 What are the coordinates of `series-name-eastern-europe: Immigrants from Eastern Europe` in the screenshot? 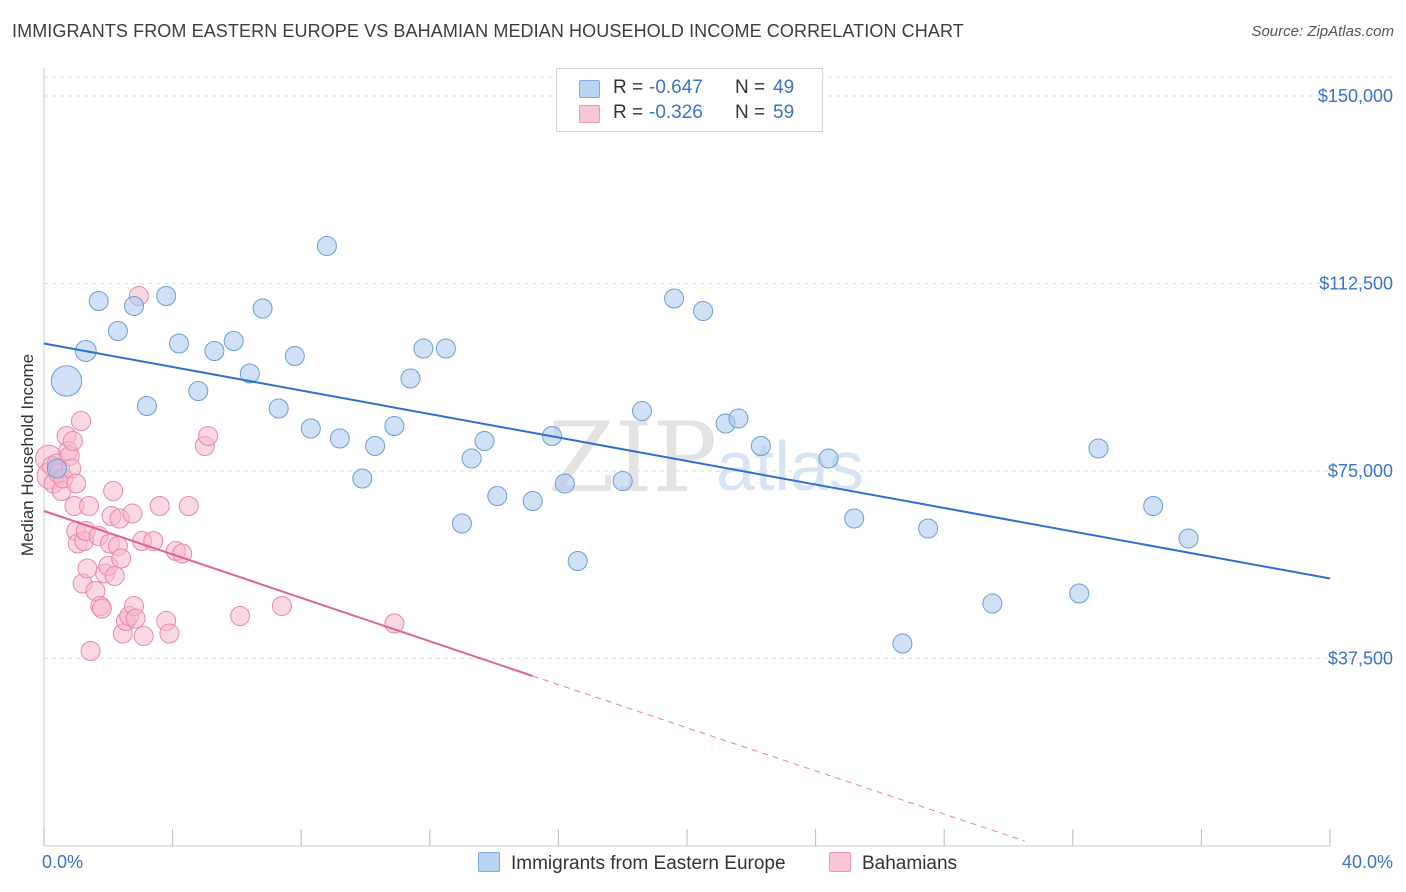 It's located at (648, 863).